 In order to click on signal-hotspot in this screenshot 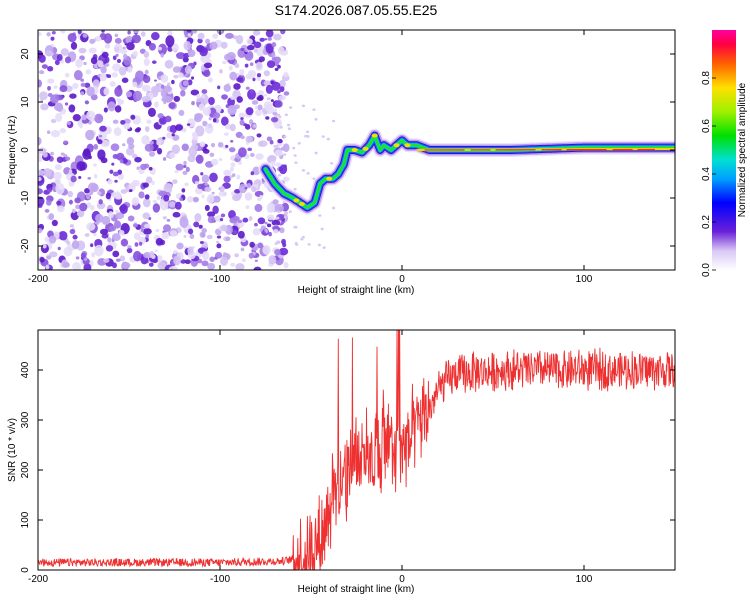, I will do `click(396, 145)`.